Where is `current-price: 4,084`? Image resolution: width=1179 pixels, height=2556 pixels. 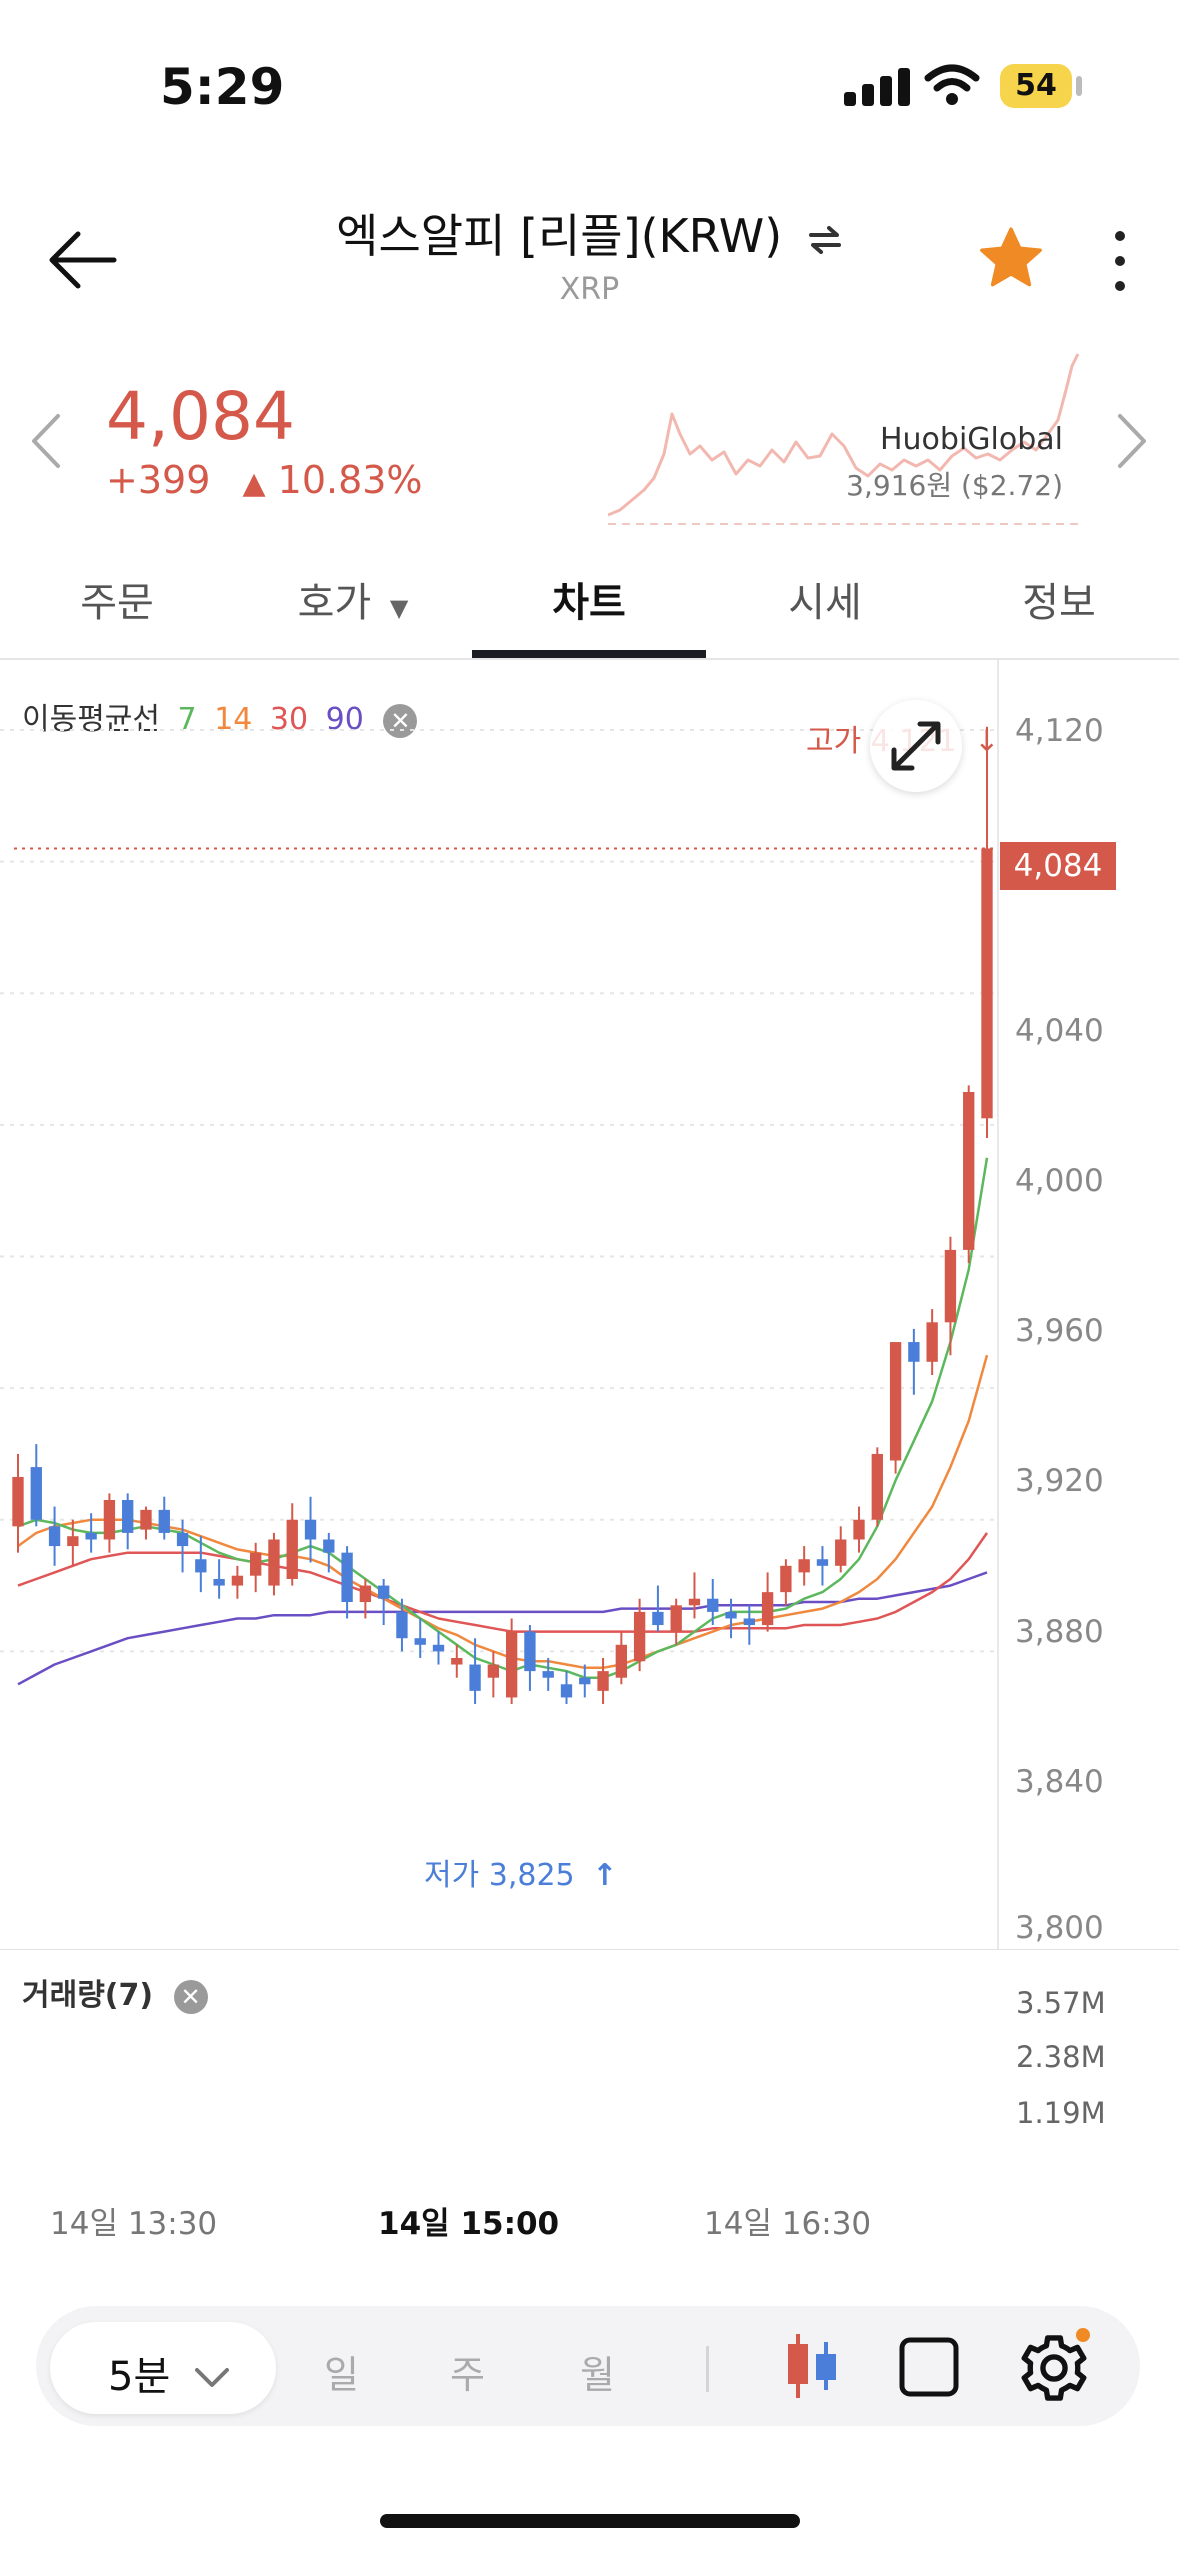
current-price: 4,084 is located at coordinates (200, 416).